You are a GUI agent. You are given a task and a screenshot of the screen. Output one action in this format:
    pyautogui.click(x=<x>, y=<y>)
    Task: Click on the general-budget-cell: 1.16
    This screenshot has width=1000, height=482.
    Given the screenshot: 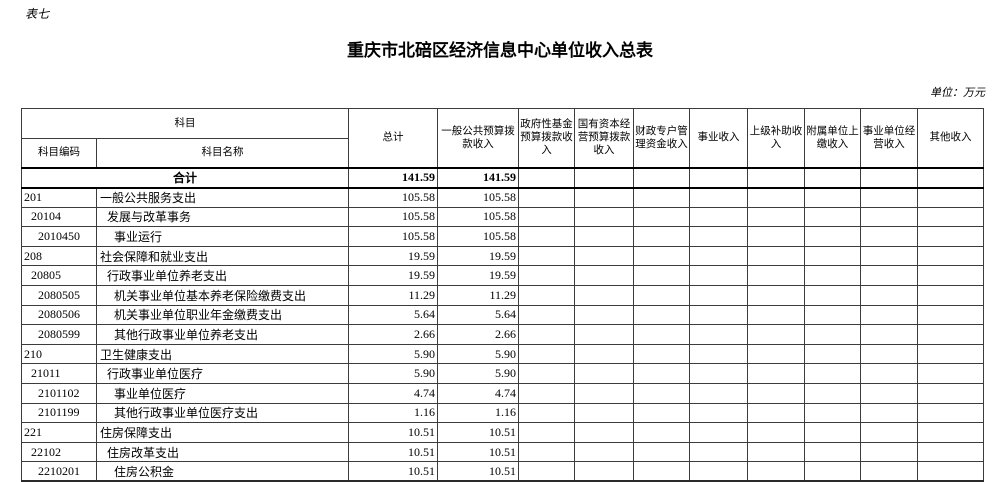 What is the action you would take?
    pyautogui.click(x=478, y=413)
    